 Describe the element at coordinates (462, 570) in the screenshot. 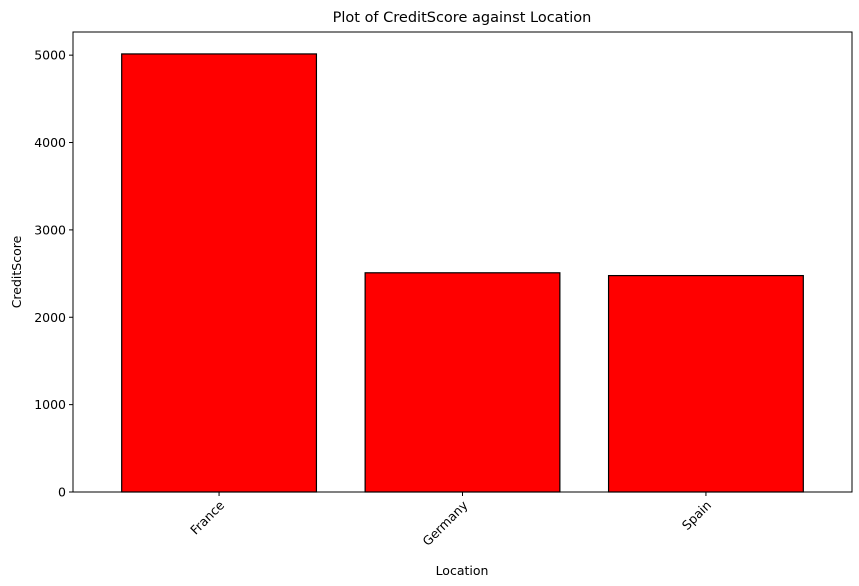

I see `x-axis-label: Location` at that location.